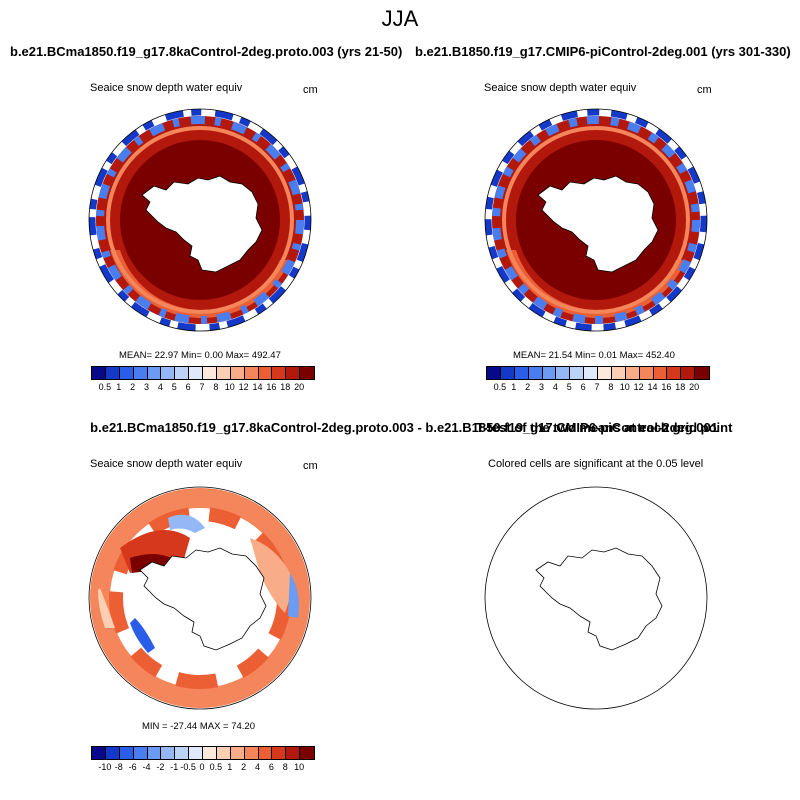  I want to click on panel-1-colorbar, so click(203, 373).